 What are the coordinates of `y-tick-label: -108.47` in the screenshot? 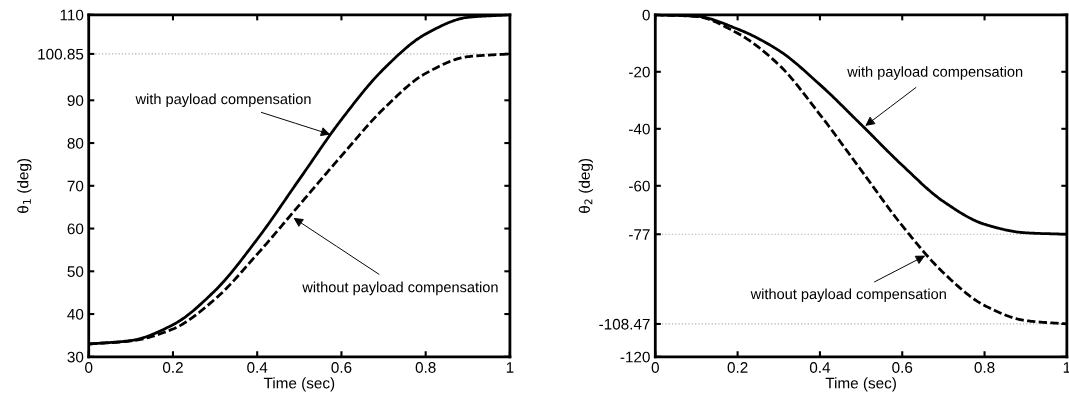 It's located at (624, 324).